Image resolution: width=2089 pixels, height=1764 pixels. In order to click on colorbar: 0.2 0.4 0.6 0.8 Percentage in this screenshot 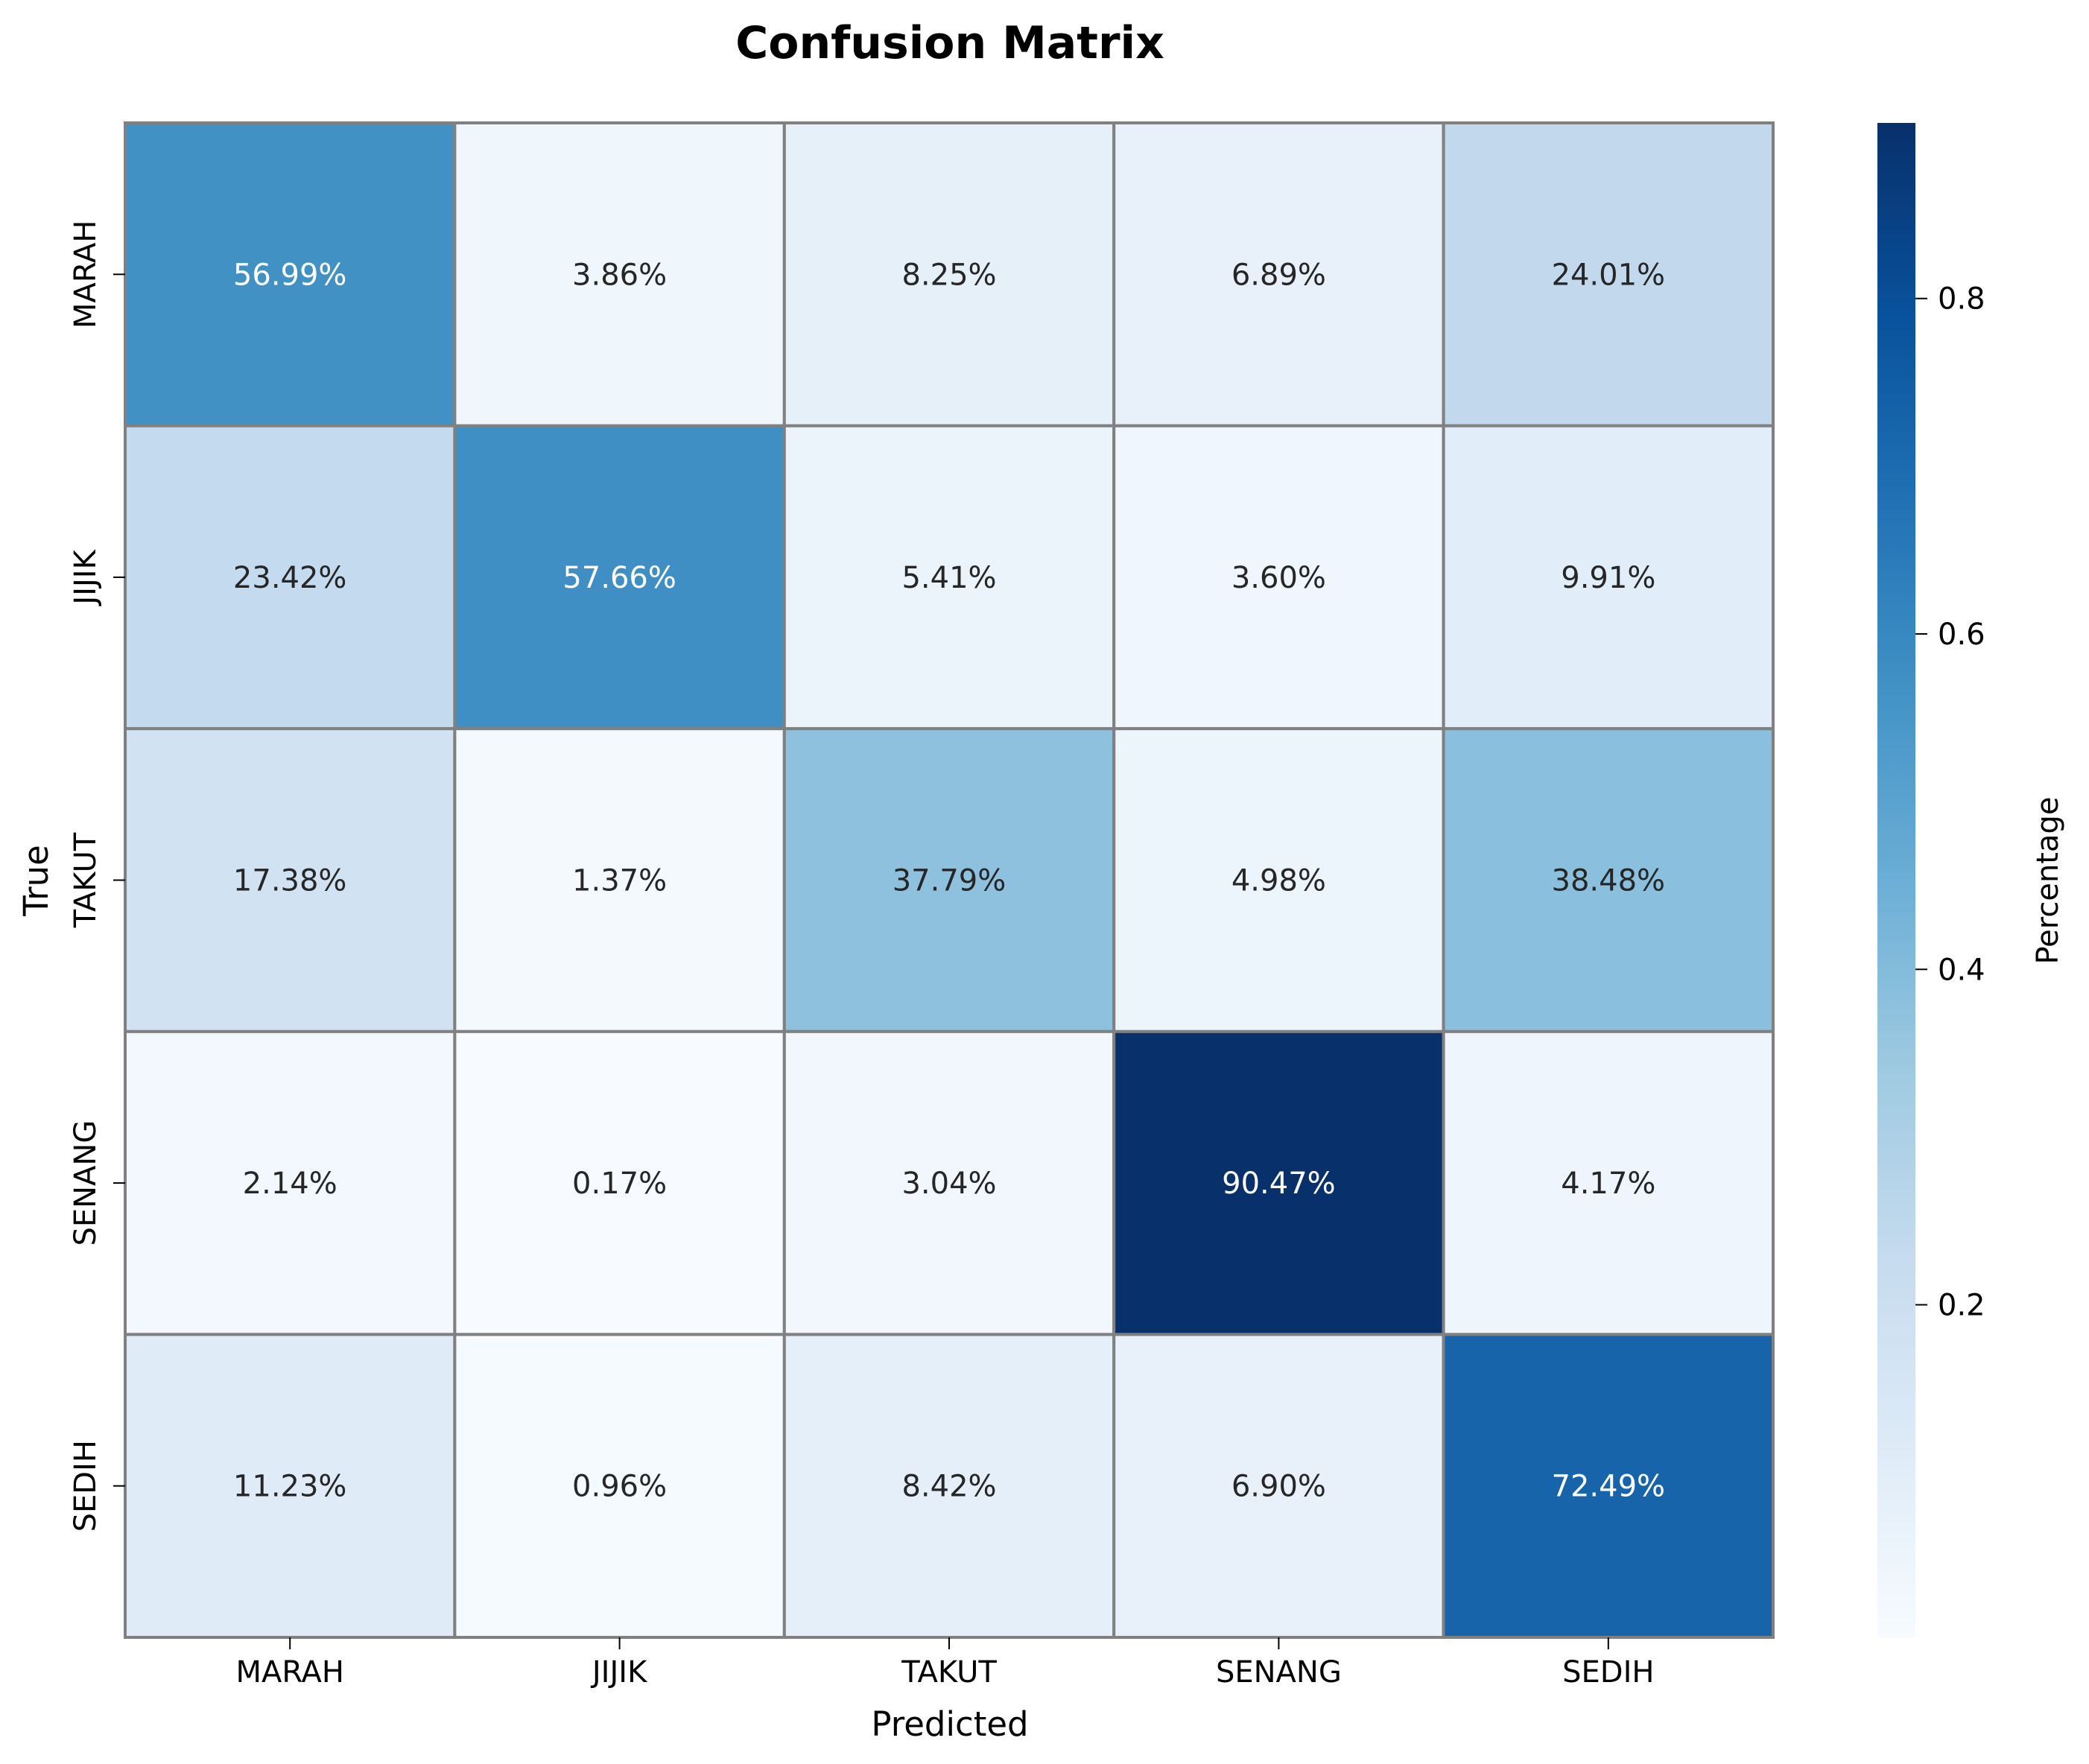, I will do `click(1971, 880)`.